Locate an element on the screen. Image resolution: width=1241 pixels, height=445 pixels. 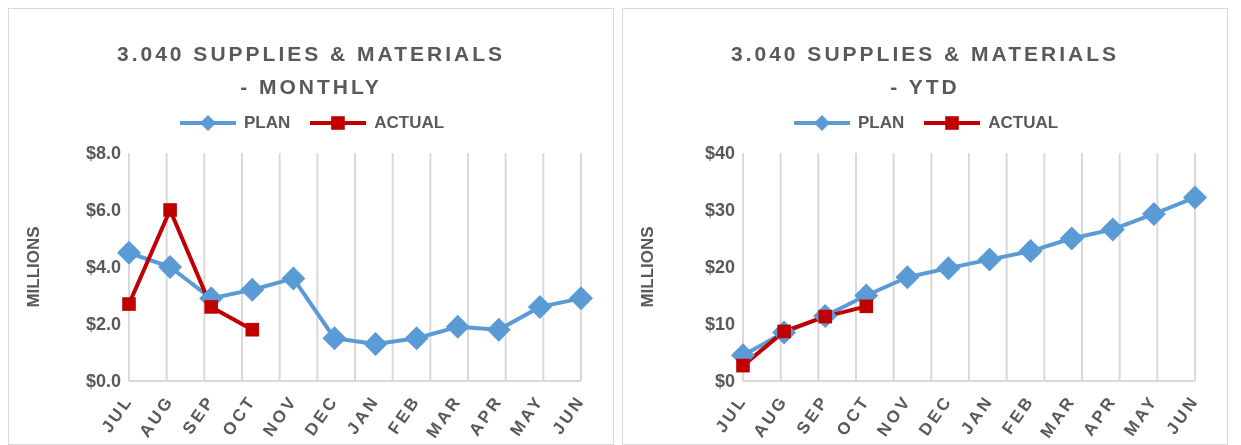
y-tick-label: $40 is located at coordinates (719, 153).